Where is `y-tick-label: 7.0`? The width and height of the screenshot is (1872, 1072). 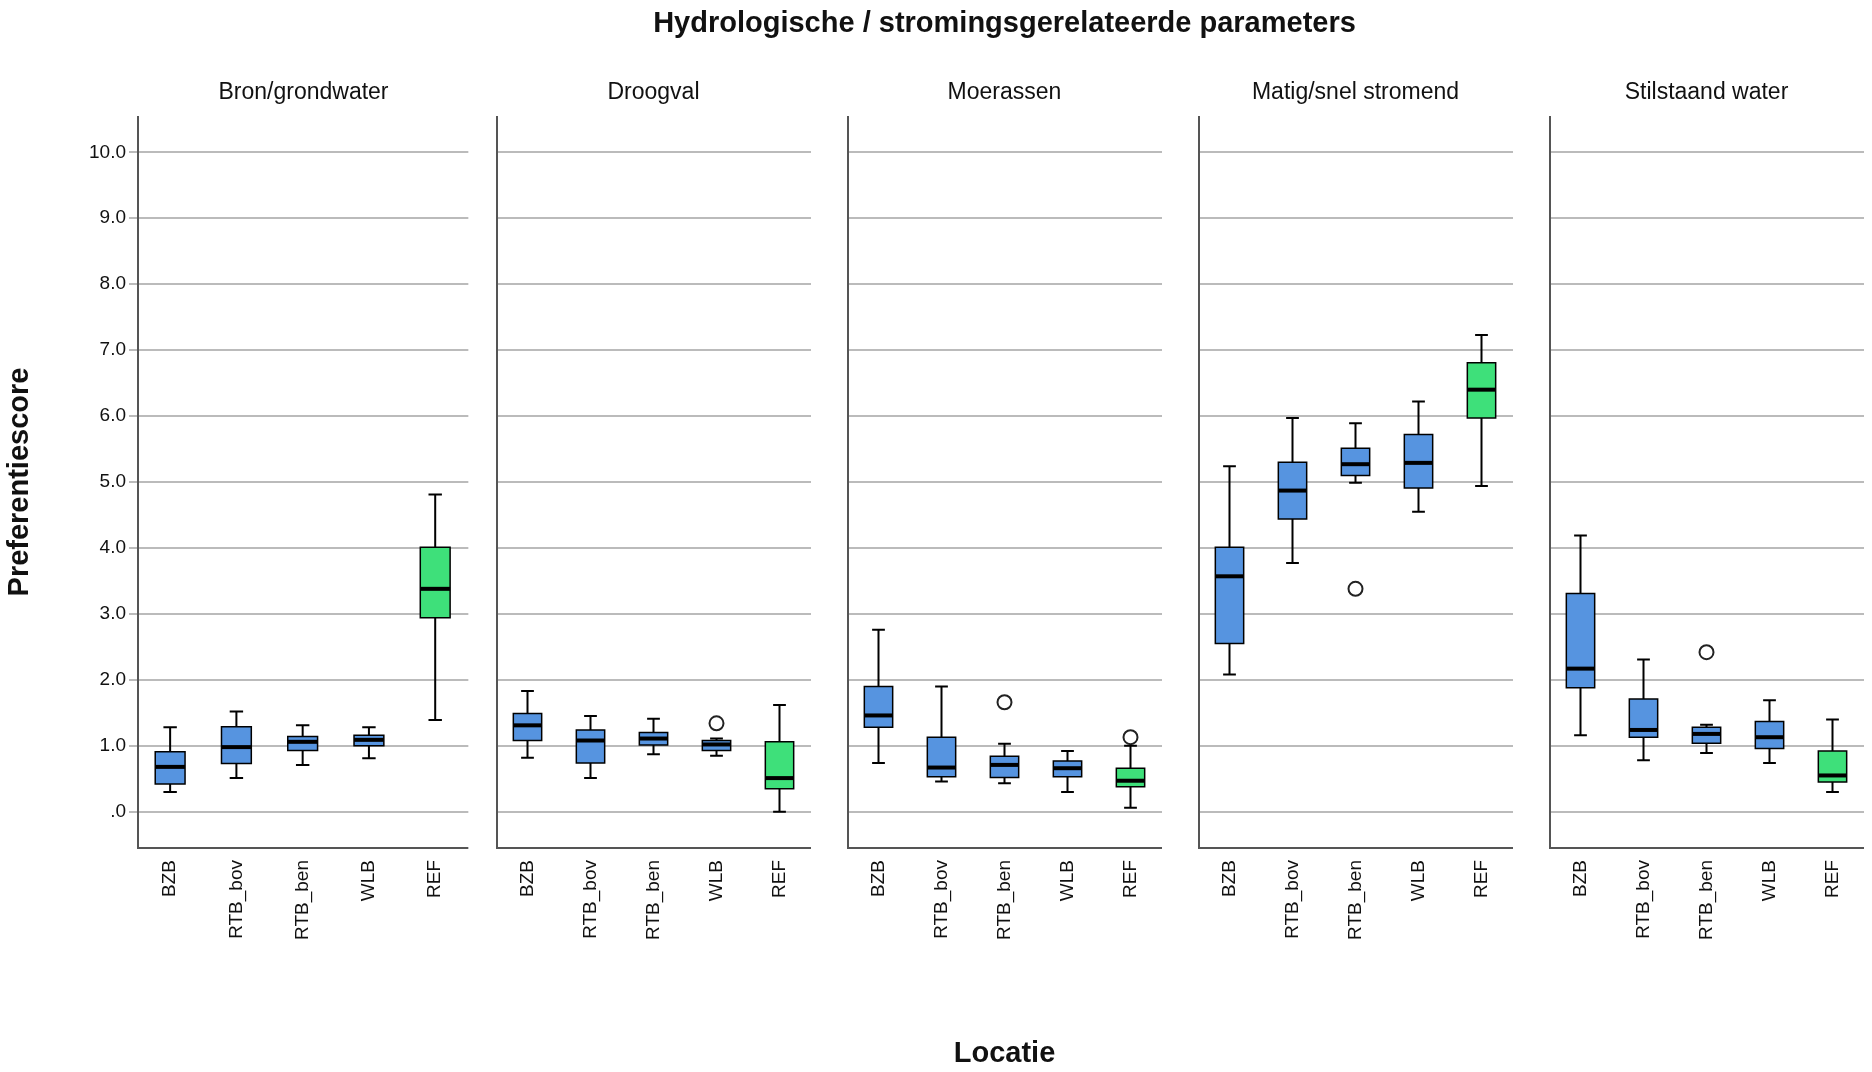 y-tick-label: 7.0 is located at coordinates (112, 349).